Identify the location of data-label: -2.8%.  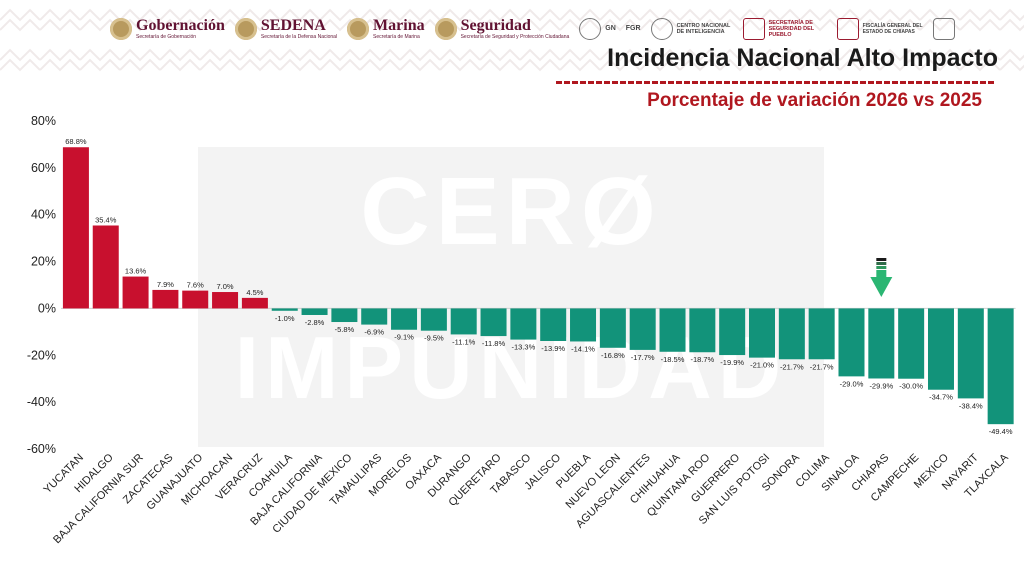
(315, 322).